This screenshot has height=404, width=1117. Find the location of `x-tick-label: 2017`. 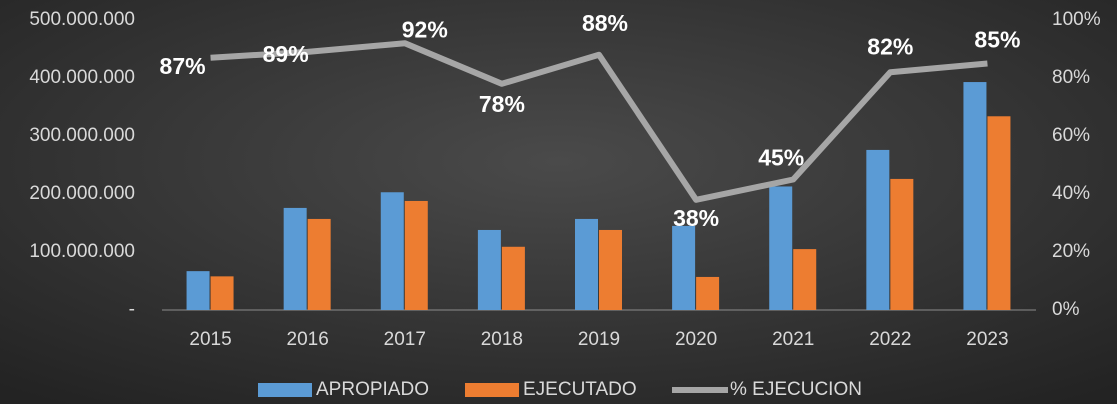

x-tick-label: 2017 is located at coordinates (405, 339).